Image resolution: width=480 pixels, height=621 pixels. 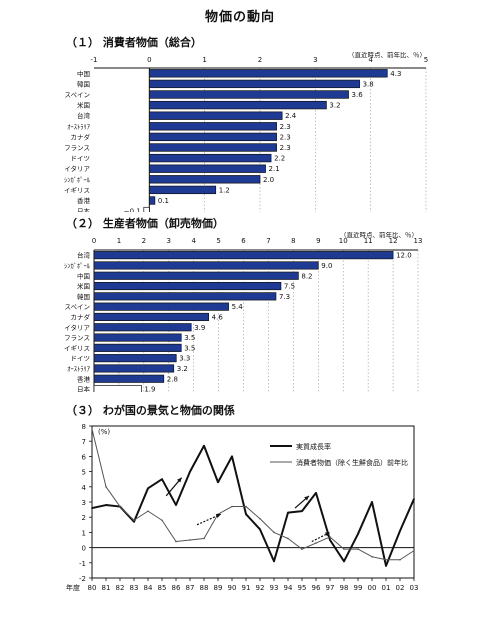 I want to click on category-label: ドイツ, so click(x=81, y=359).